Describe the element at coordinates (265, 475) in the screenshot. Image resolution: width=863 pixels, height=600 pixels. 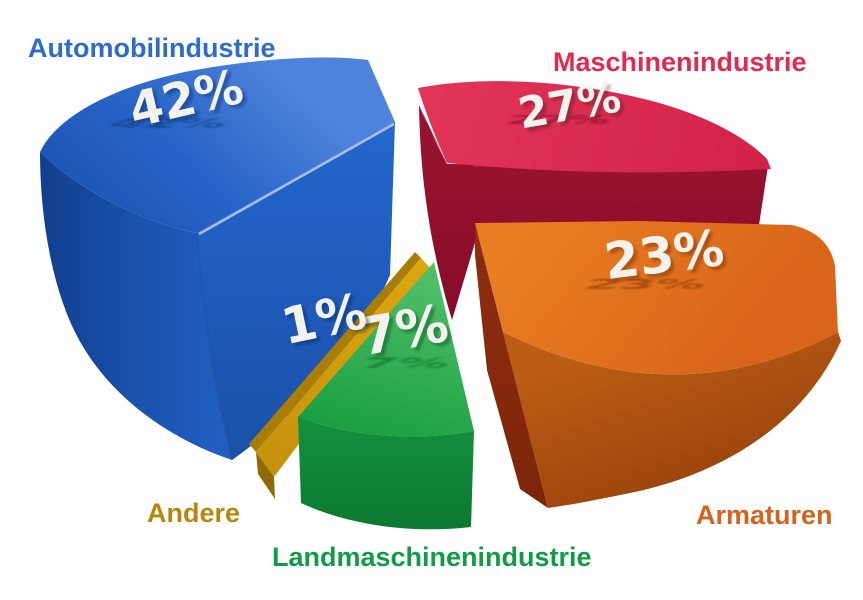
I see `gold-slice-foot-face` at that location.